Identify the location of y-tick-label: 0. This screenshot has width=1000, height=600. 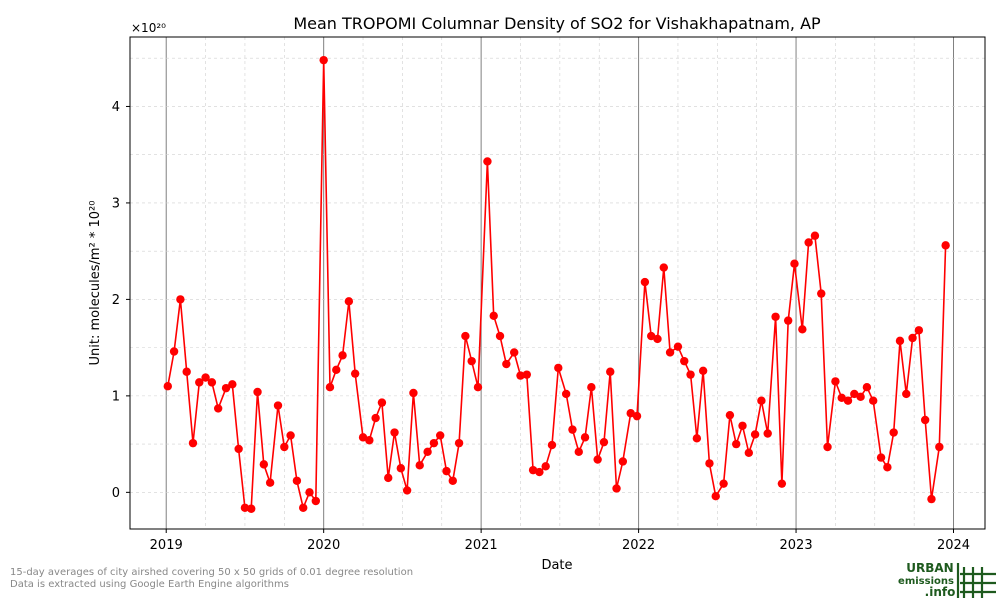
(116, 493).